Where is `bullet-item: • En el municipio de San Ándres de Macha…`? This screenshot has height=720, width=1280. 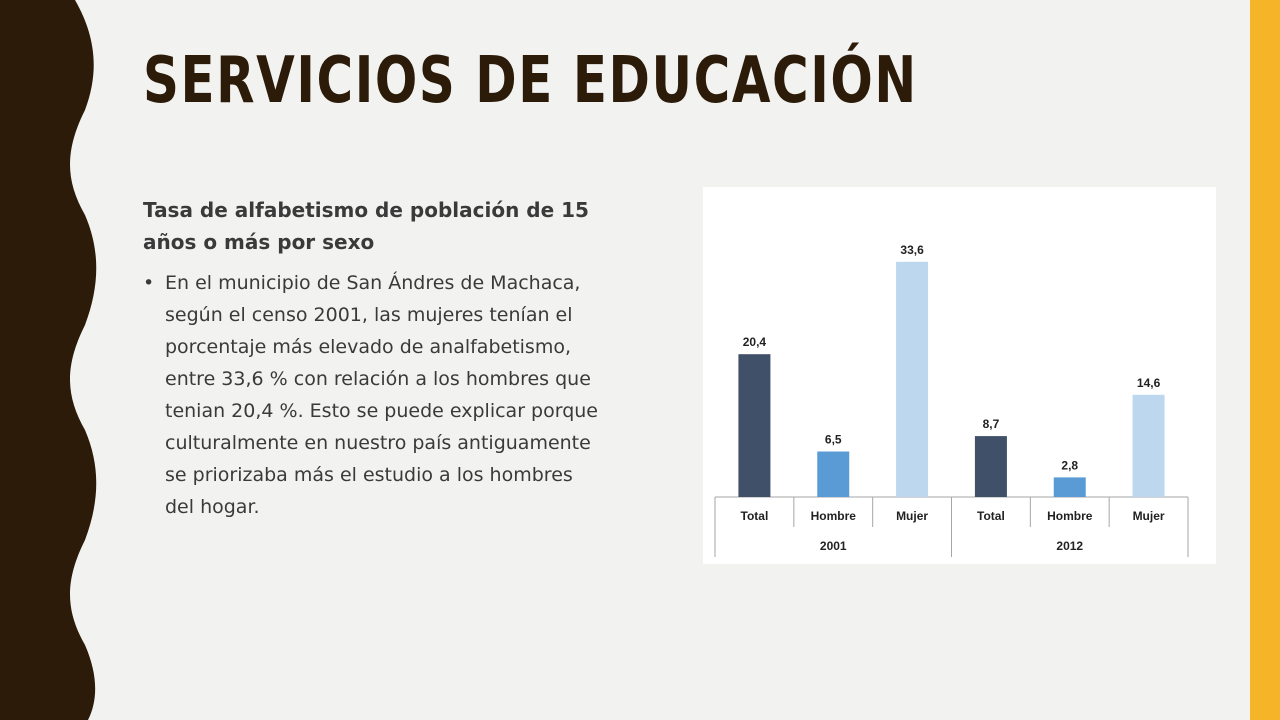
bullet-item: • En el municipio de San Ándres de Macha… is located at coordinates (373, 395).